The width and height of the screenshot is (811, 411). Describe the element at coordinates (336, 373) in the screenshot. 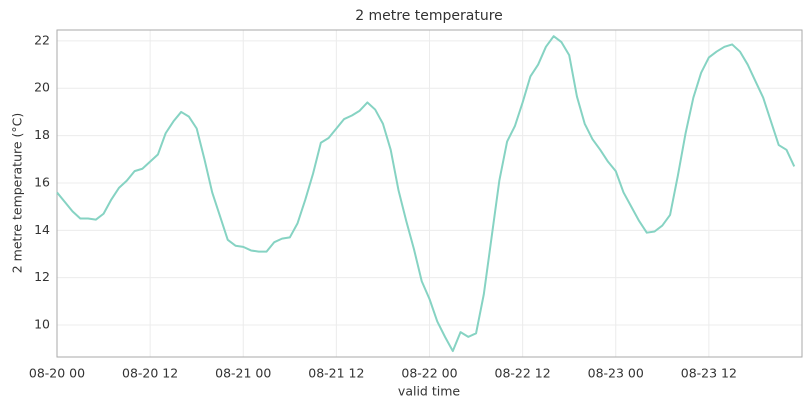

I see `x-tick-label: 08-21 12` at that location.